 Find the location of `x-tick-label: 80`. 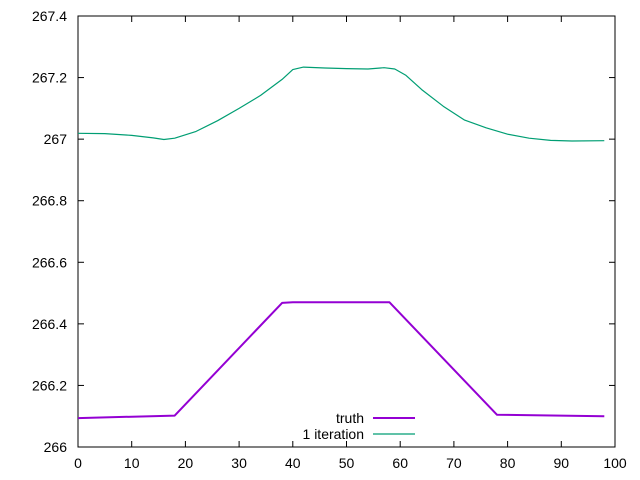

x-tick-label: 80 is located at coordinates (508, 463).